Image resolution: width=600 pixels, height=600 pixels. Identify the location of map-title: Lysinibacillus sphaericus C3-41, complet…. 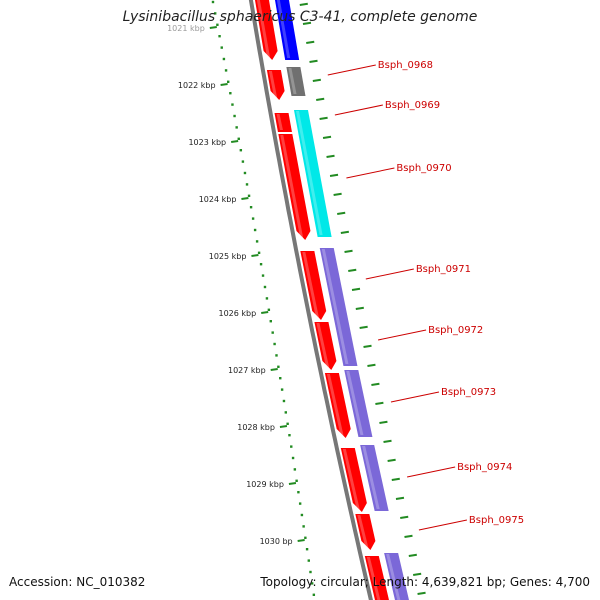
(300, 17).